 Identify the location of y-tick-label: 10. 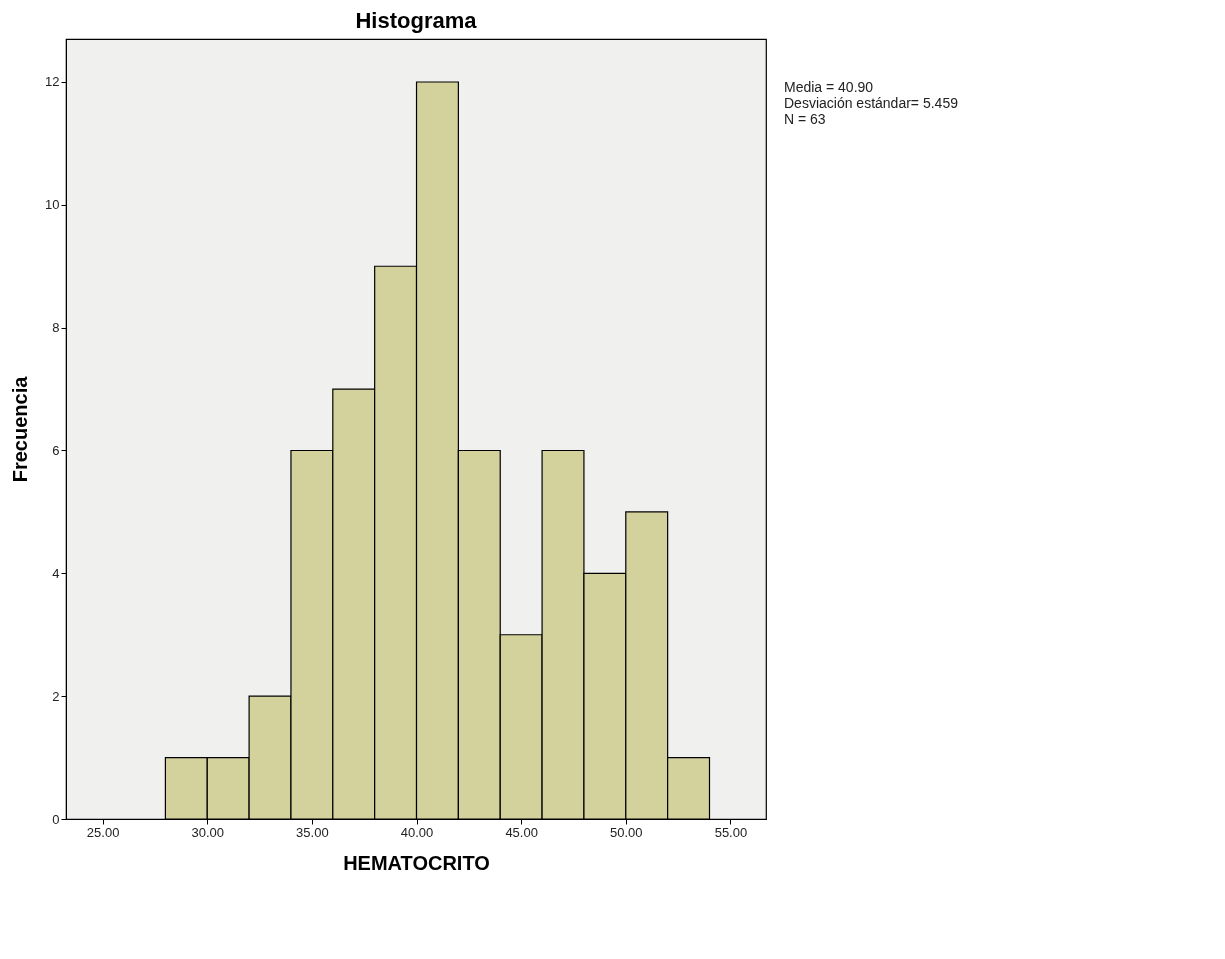
(52, 205).